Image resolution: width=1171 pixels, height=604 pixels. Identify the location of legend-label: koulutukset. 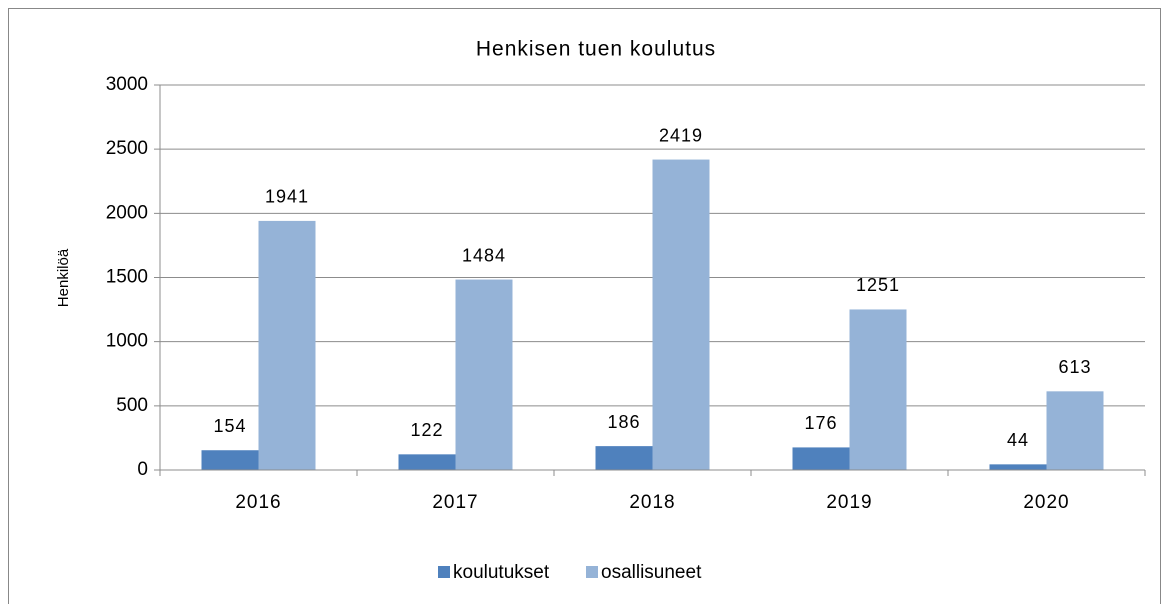
(501, 572).